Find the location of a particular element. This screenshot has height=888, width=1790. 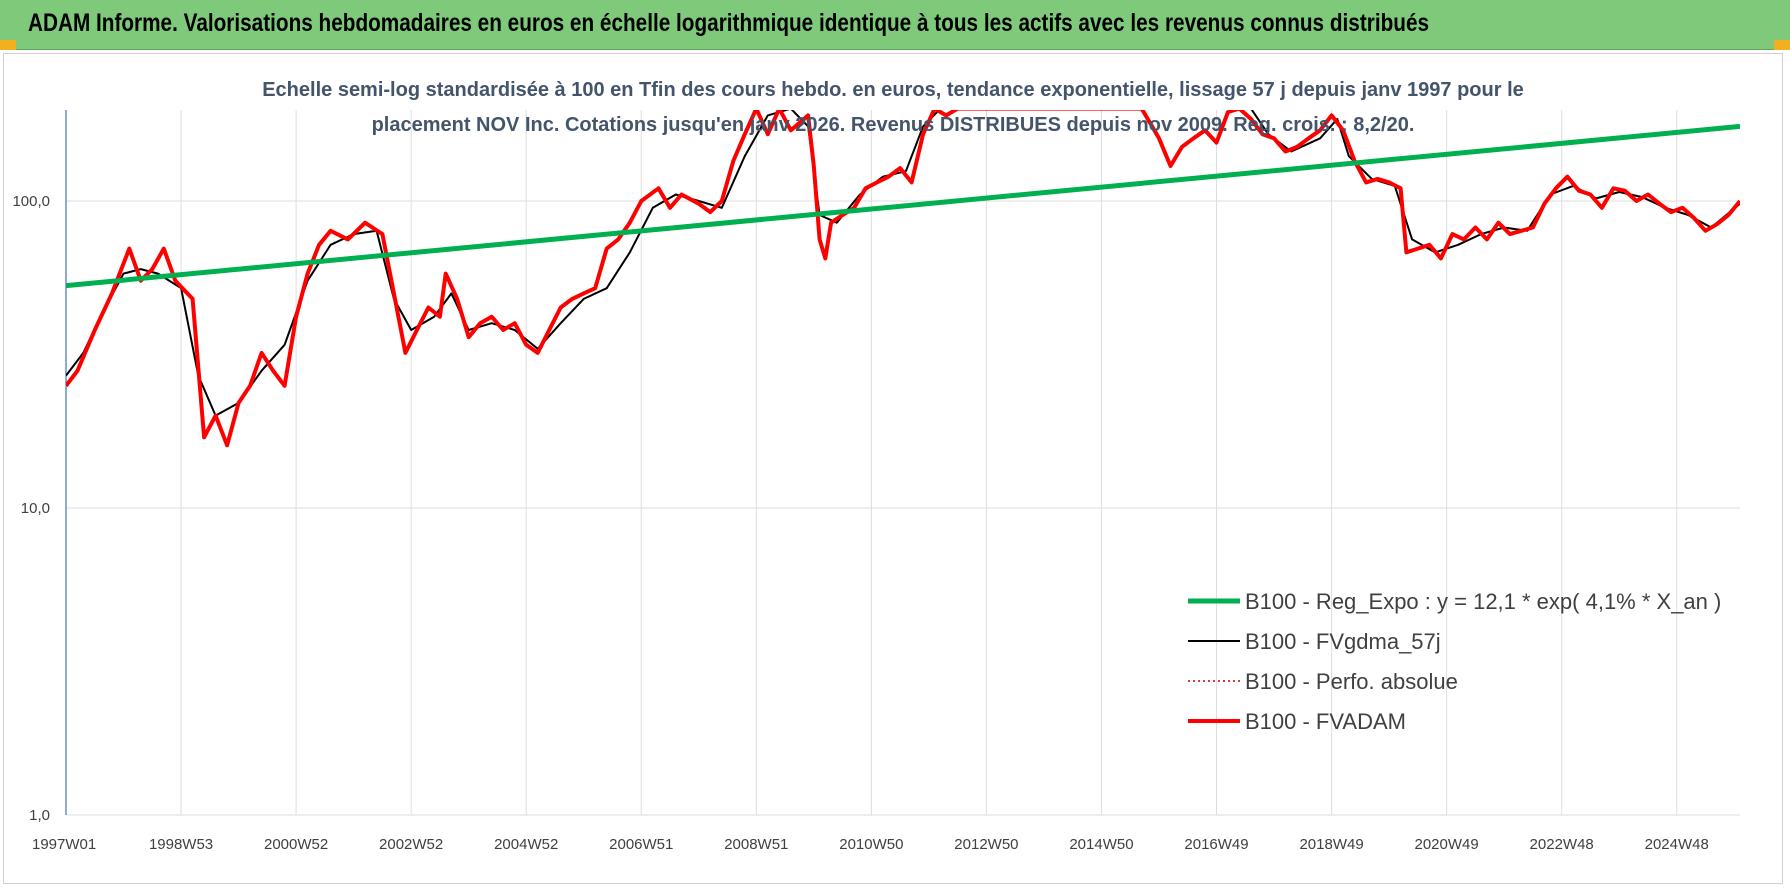

x-tick-label: 2010W50 is located at coordinates (871, 844).